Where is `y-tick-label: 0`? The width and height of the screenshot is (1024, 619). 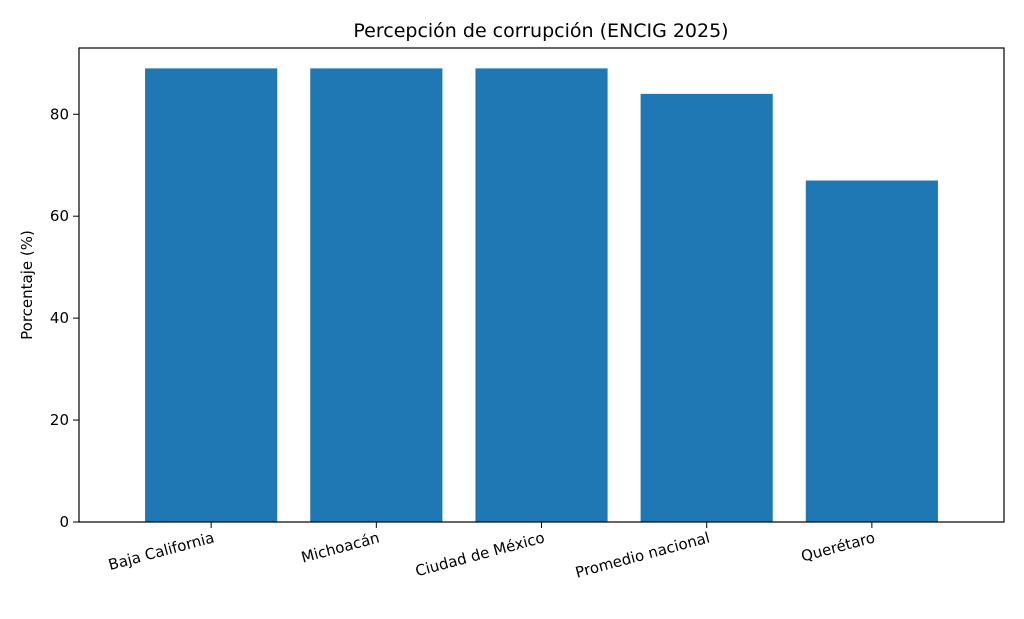 y-tick-label: 0 is located at coordinates (64, 522).